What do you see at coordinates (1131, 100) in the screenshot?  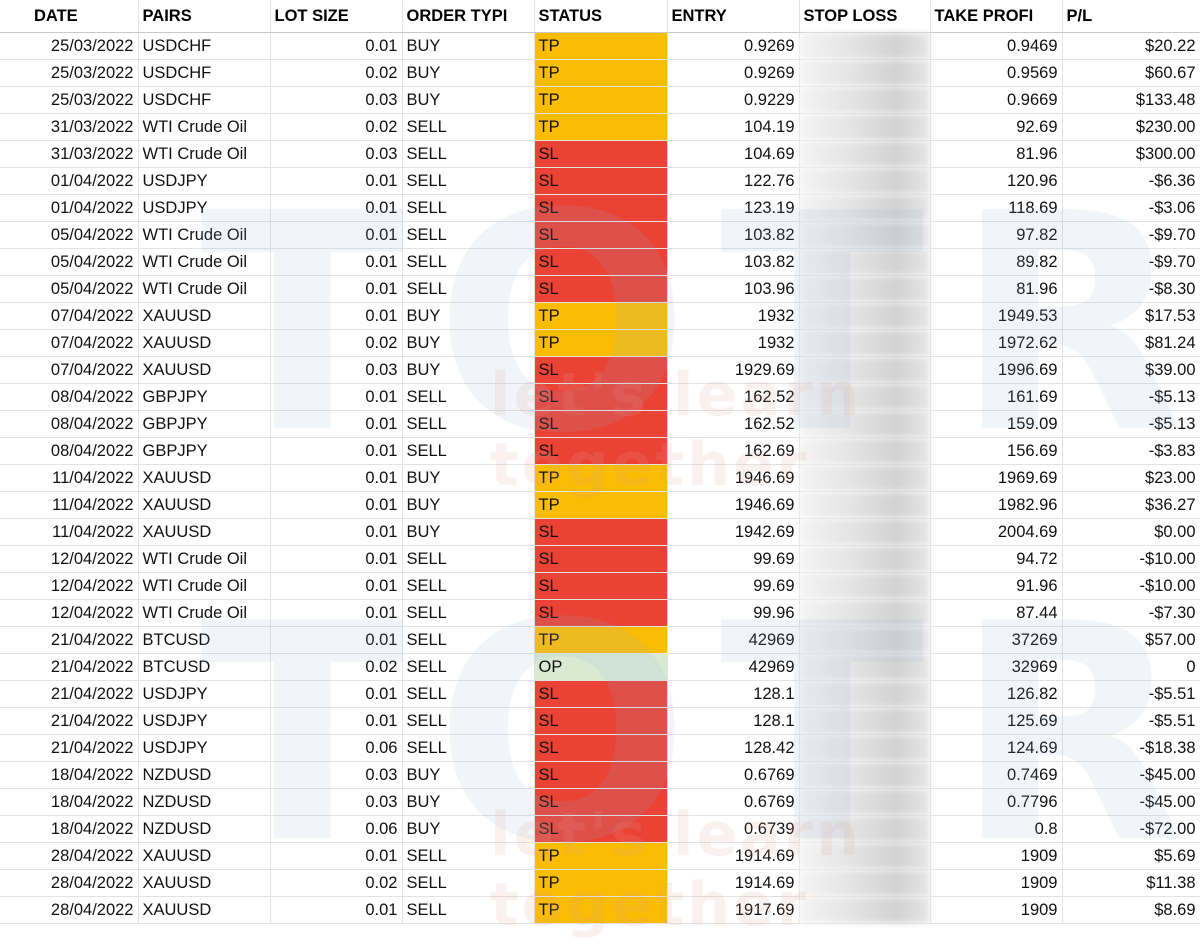 I see `cell-pl: $133.48` at bounding box center [1131, 100].